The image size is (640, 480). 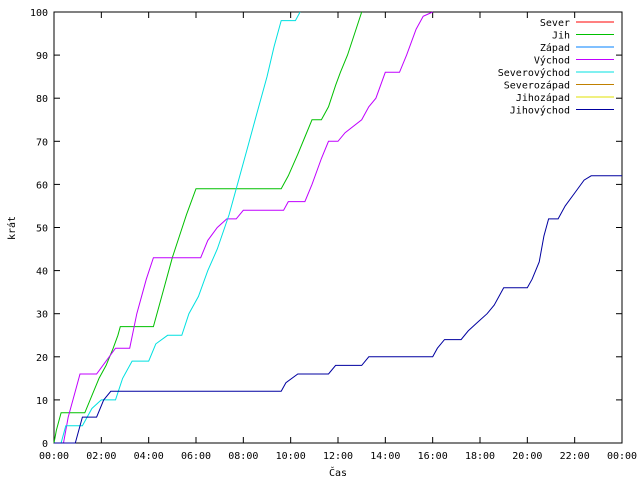 What do you see at coordinates (561, 36) in the screenshot?
I see `legend-label: Jih` at bounding box center [561, 36].